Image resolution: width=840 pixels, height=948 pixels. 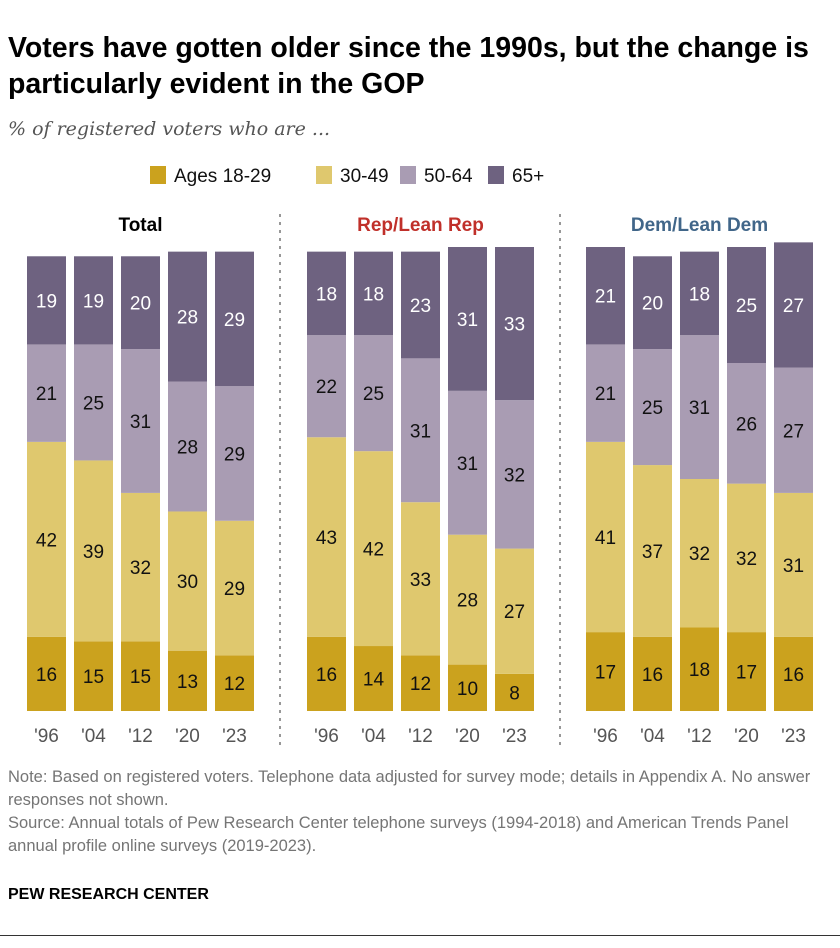 What do you see at coordinates (222, 176) in the screenshot?
I see `legend-label-0: Ages 18-29` at bounding box center [222, 176].